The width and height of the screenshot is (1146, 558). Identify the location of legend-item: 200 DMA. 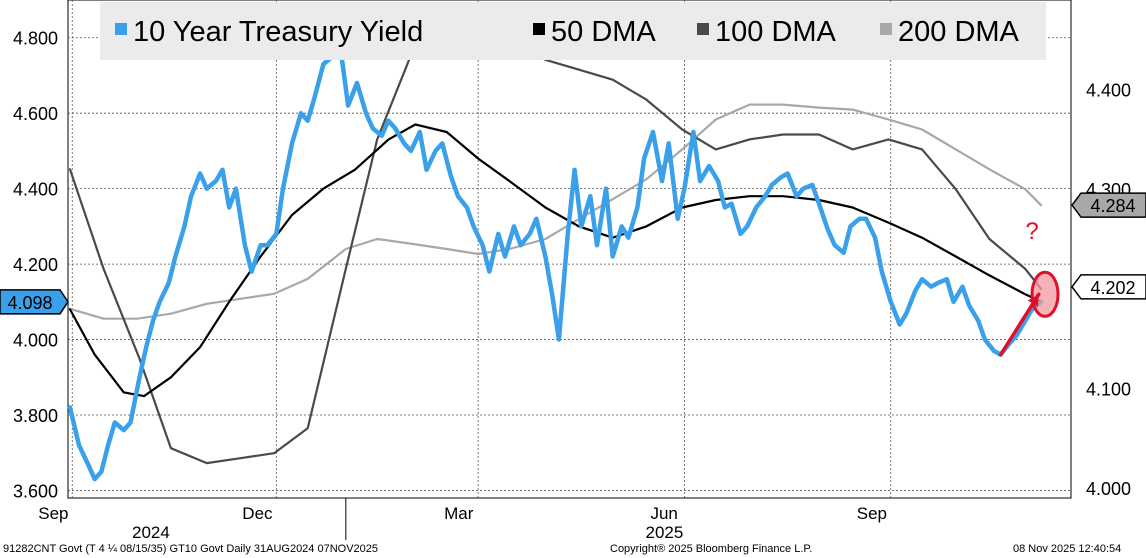
(950, 32).